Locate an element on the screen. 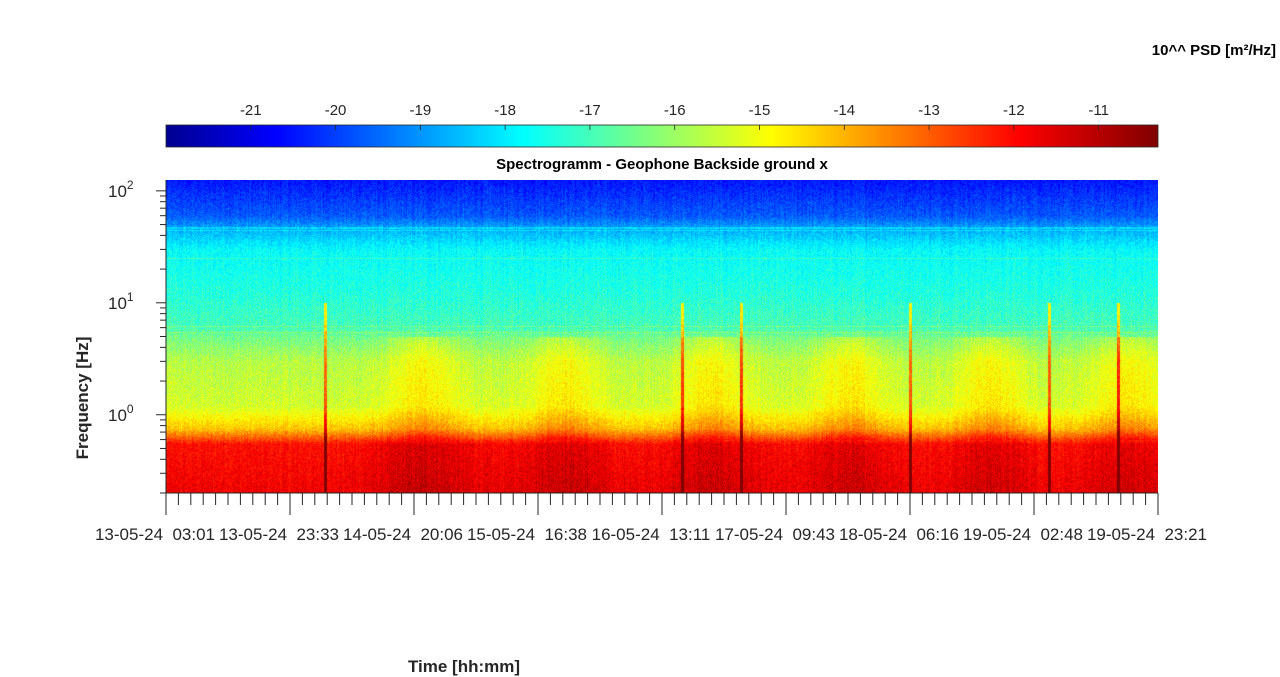 The width and height of the screenshot is (1280, 677). colorbar-tick-label: -17 is located at coordinates (590, 110).